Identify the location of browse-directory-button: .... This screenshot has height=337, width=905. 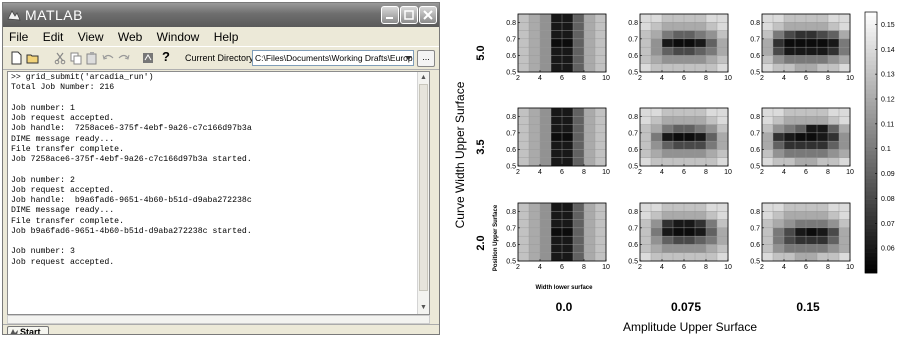
(426, 58).